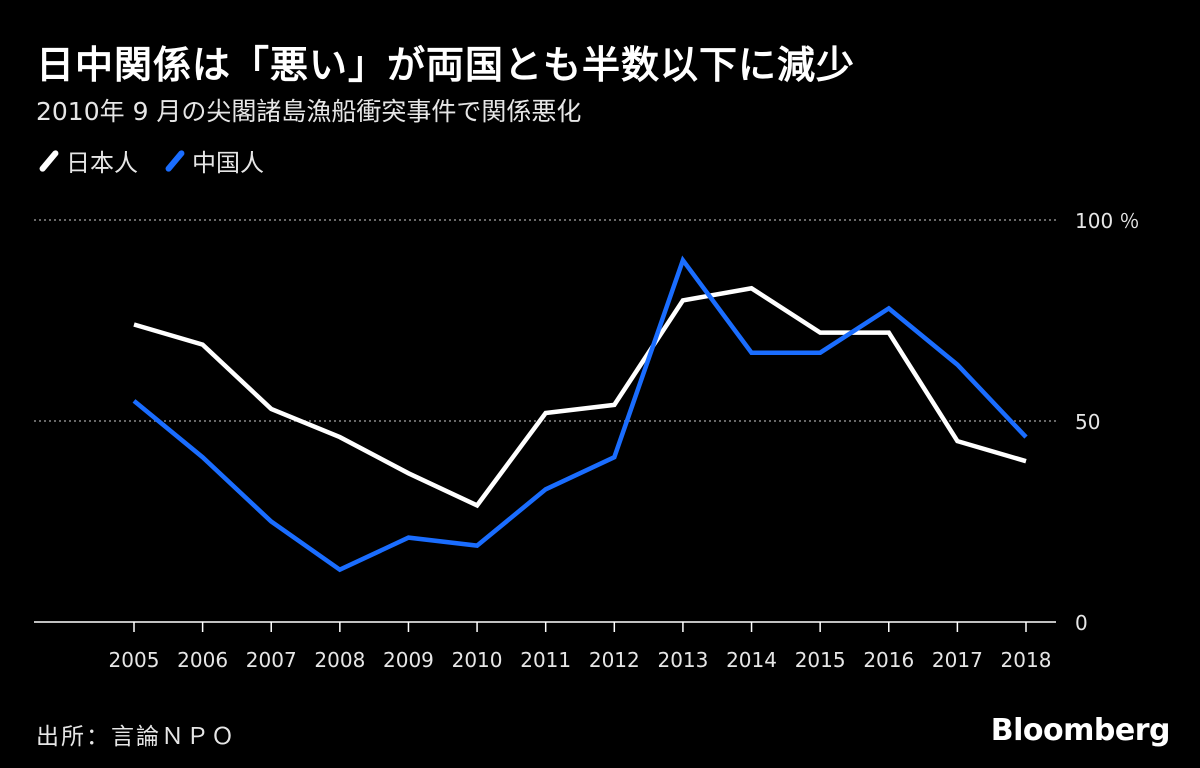  I want to click on legend: 日本人 中国人, so click(168, 160).